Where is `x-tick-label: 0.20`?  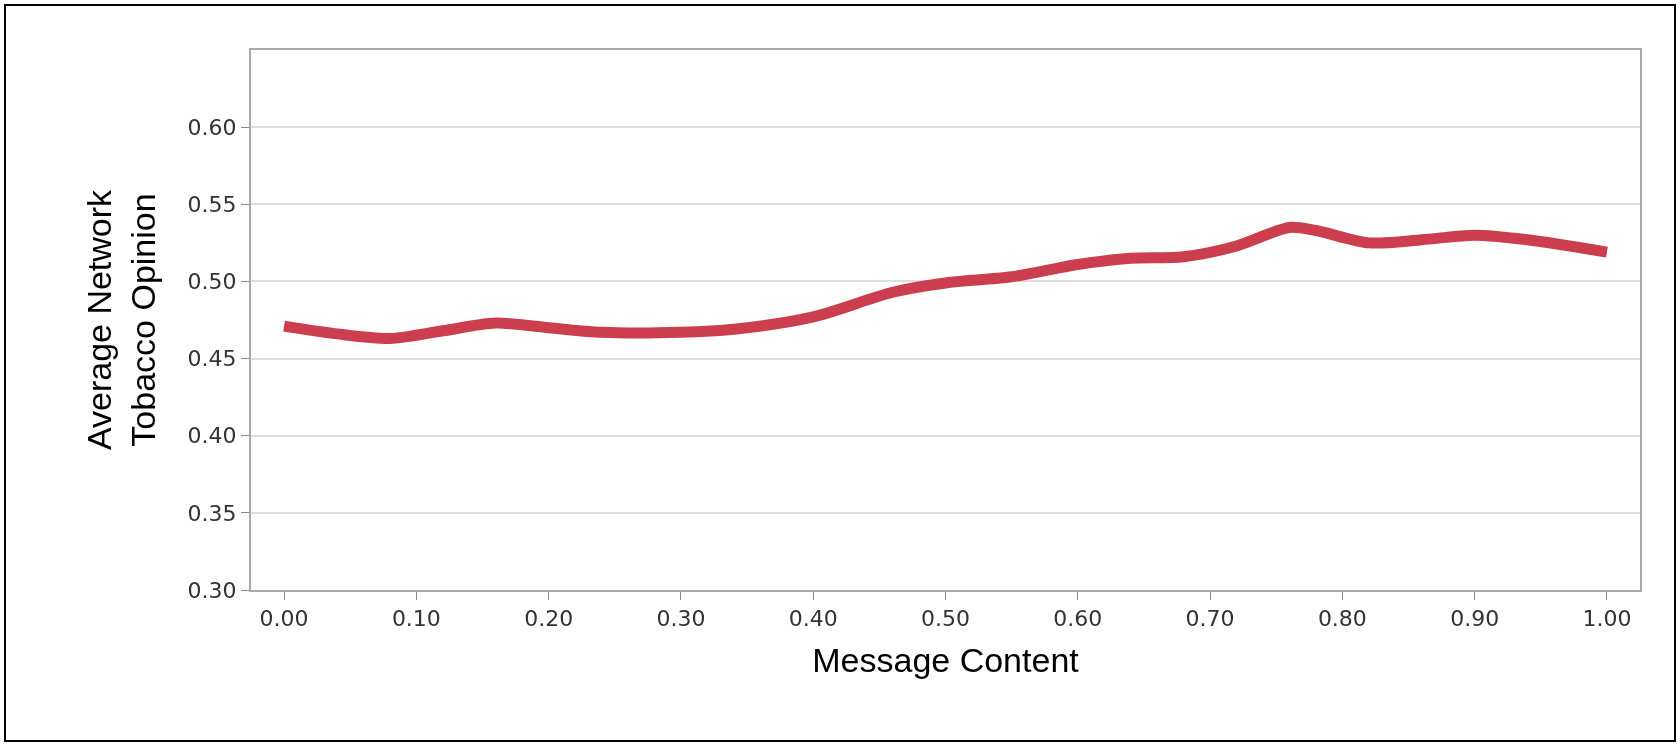
x-tick-label: 0.20 is located at coordinates (549, 619).